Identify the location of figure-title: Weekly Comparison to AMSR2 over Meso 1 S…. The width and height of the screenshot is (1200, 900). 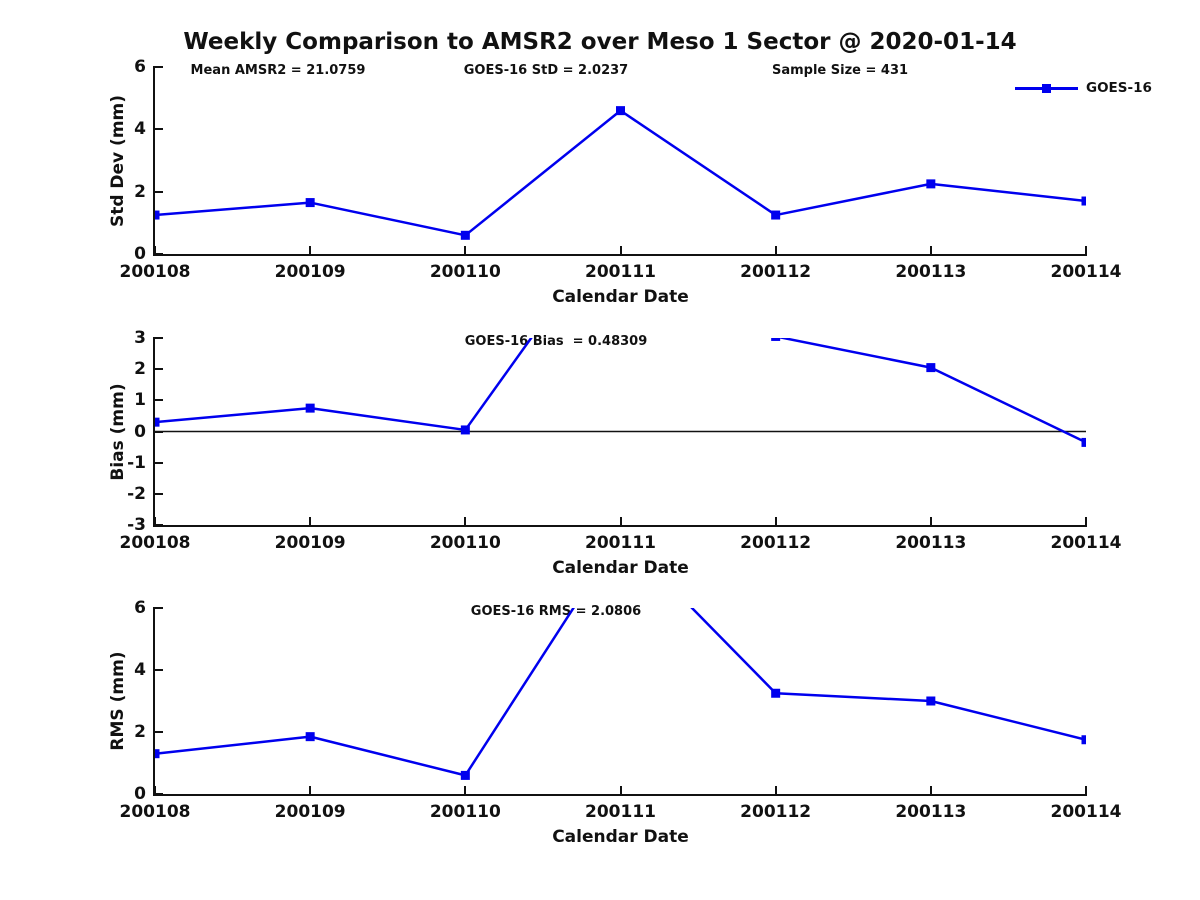
(600, 42).